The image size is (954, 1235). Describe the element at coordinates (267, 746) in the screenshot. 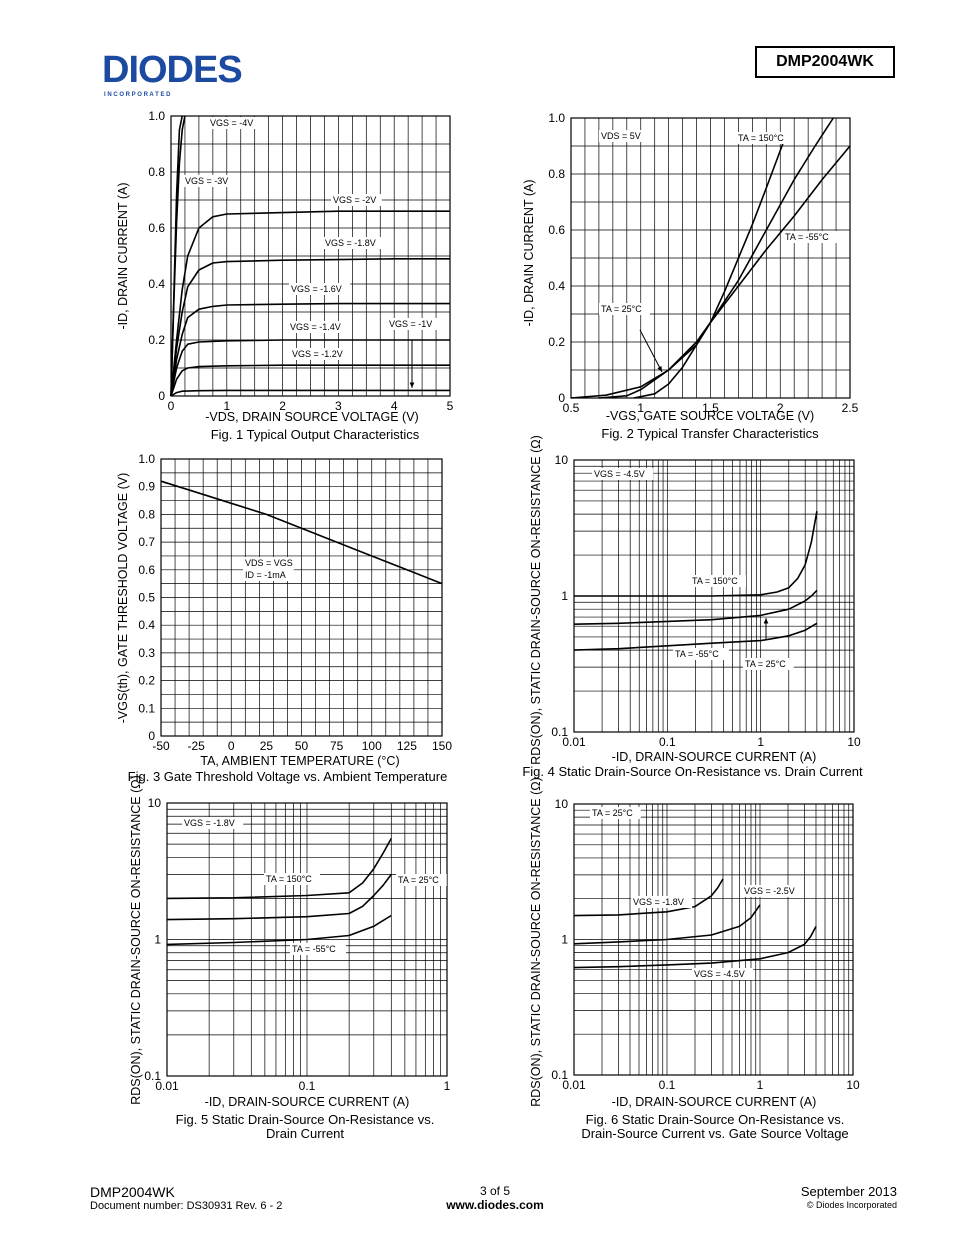

I see `fig3-xtick-label: 25` at that location.